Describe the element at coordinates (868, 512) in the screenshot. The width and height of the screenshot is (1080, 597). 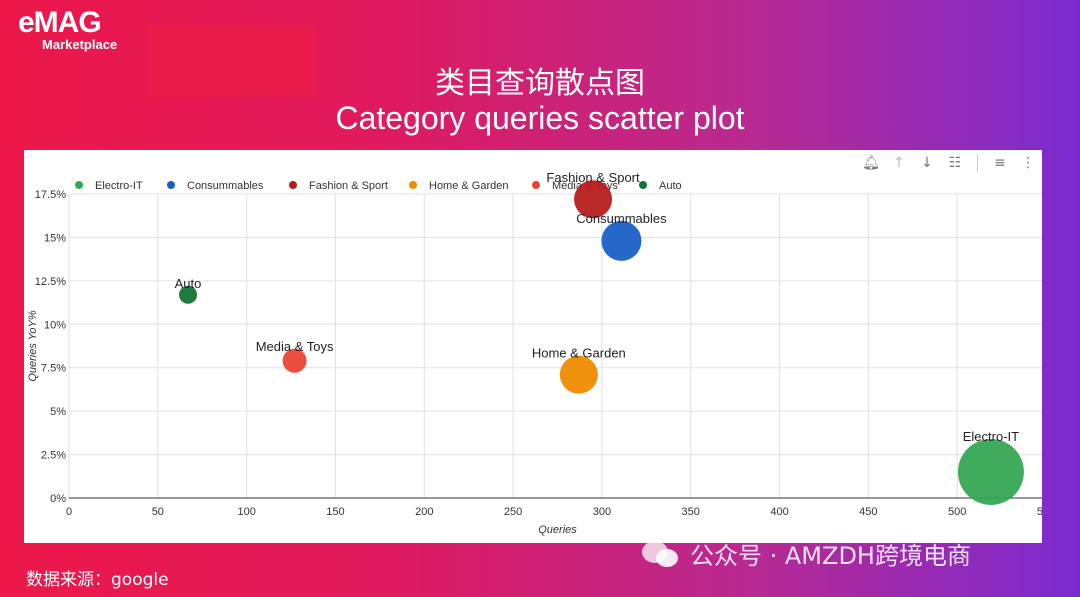
I see `x-tick-label: 450` at that location.